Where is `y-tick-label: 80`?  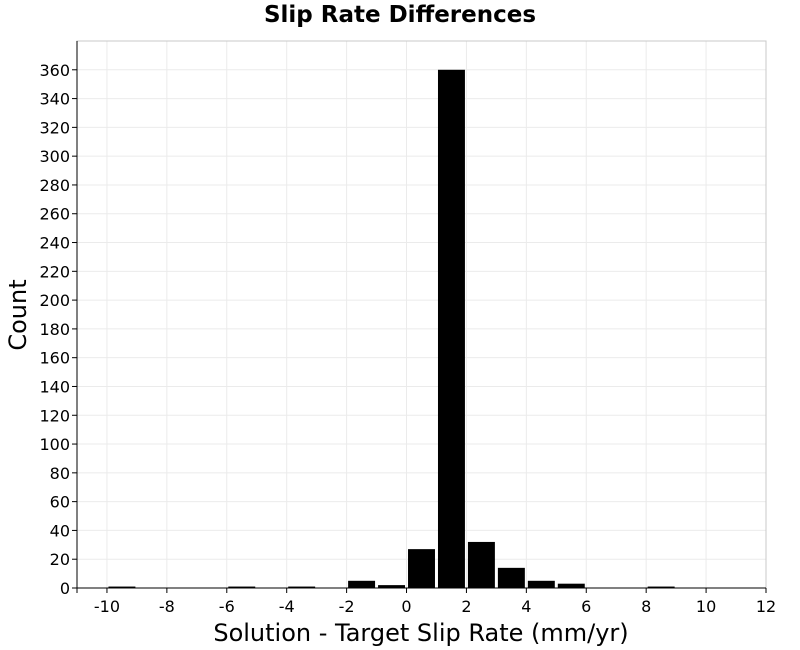
y-tick-label: 80 is located at coordinates (60, 473).